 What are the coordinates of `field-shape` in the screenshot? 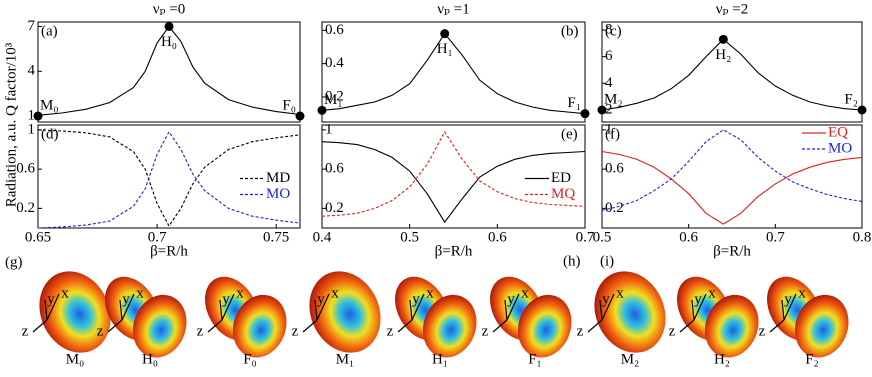 It's located at (630, 312).